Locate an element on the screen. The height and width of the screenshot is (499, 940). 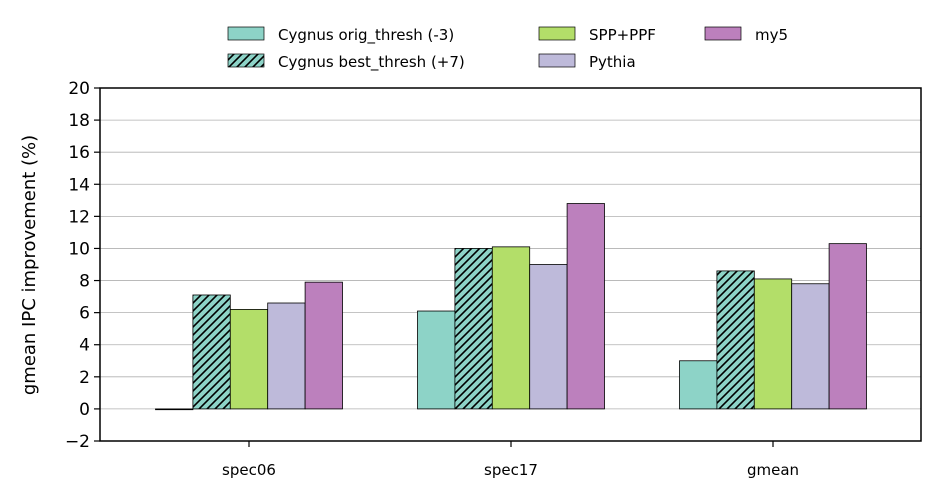
y-tick-label: 12 is located at coordinates (79, 217).